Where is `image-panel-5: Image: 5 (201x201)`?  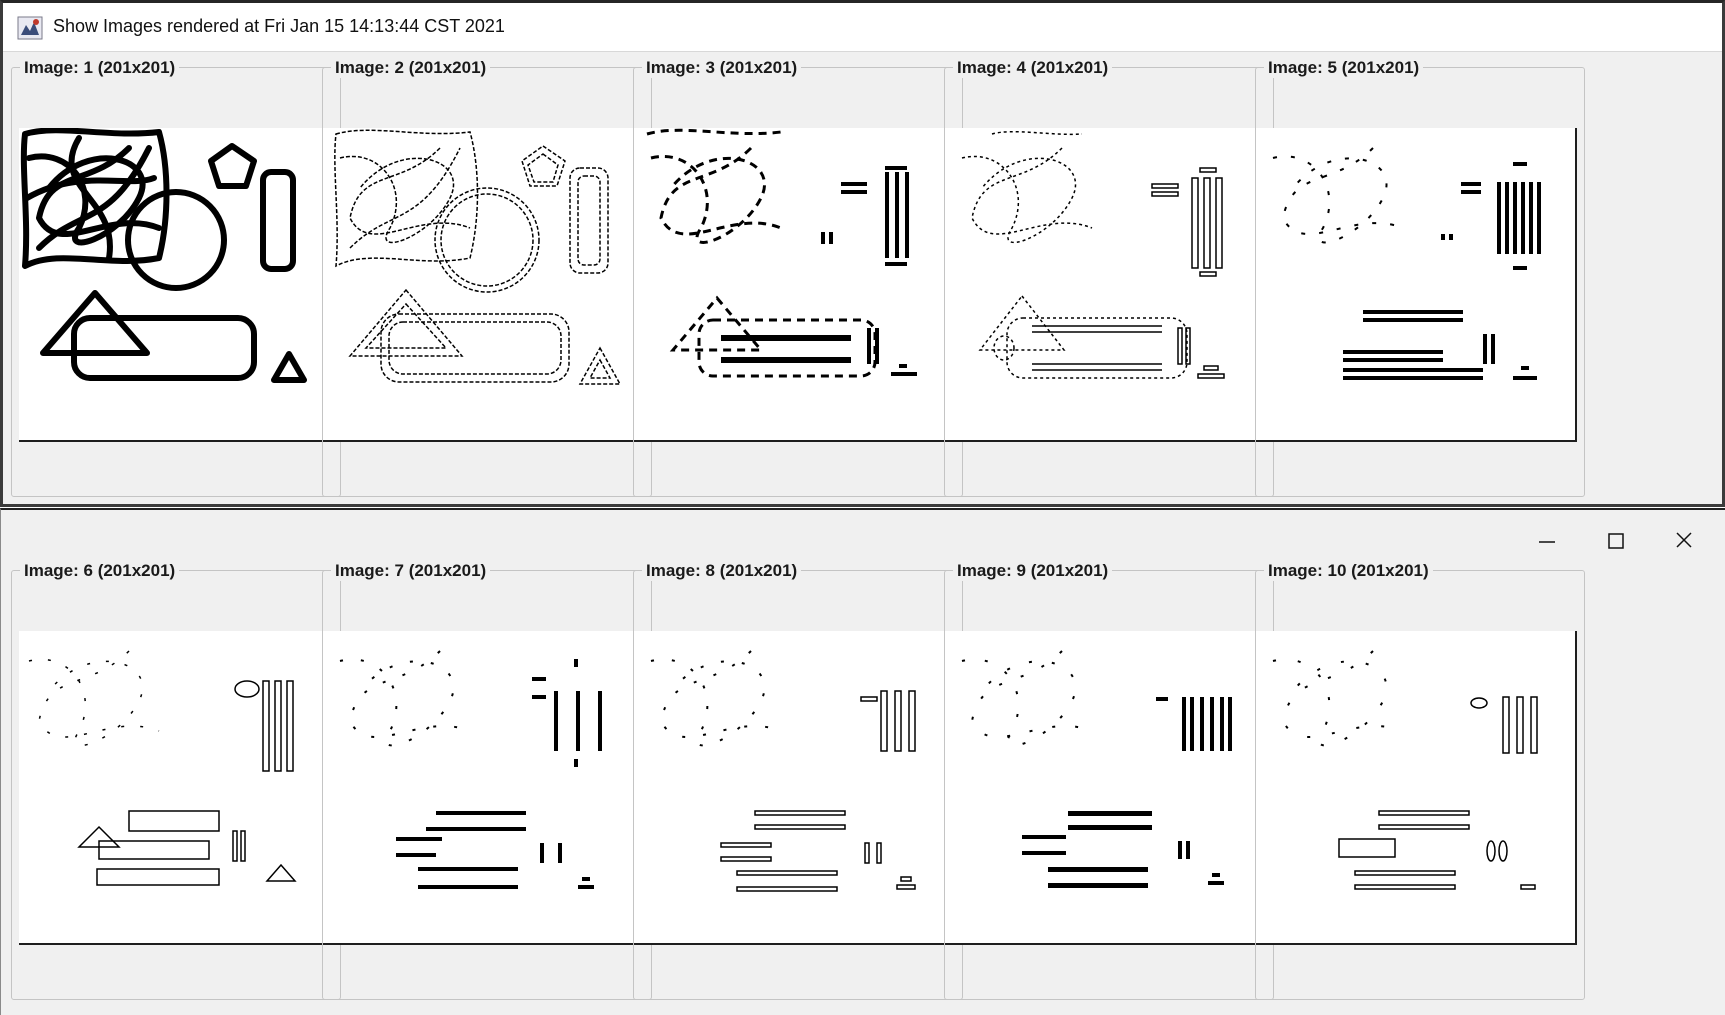
image-panel-5: Image: 5 (201x201) is located at coordinates (1420, 277).